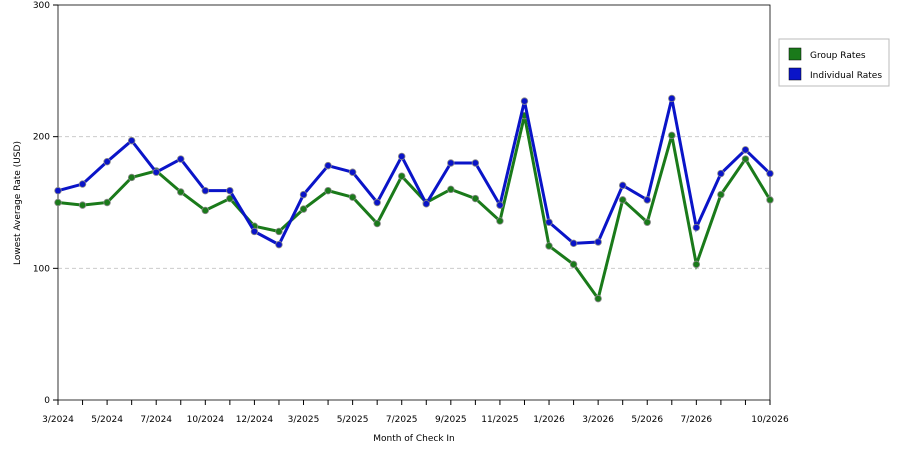 The width and height of the screenshot is (900, 454). What do you see at coordinates (41, 6) in the screenshot?
I see `y-tick-label: 300` at bounding box center [41, 6].